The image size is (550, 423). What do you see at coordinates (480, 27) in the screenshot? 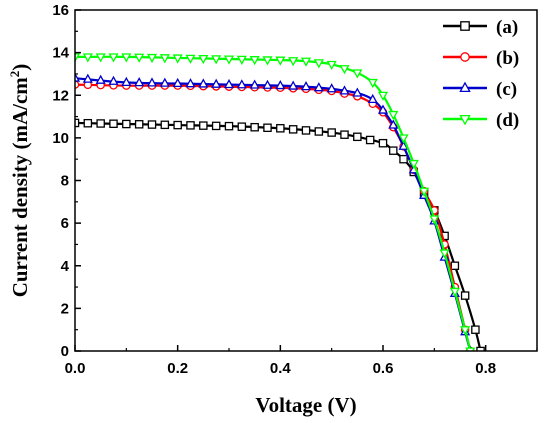
I see `legend-item: (a)` at bounding box center [480, 27].